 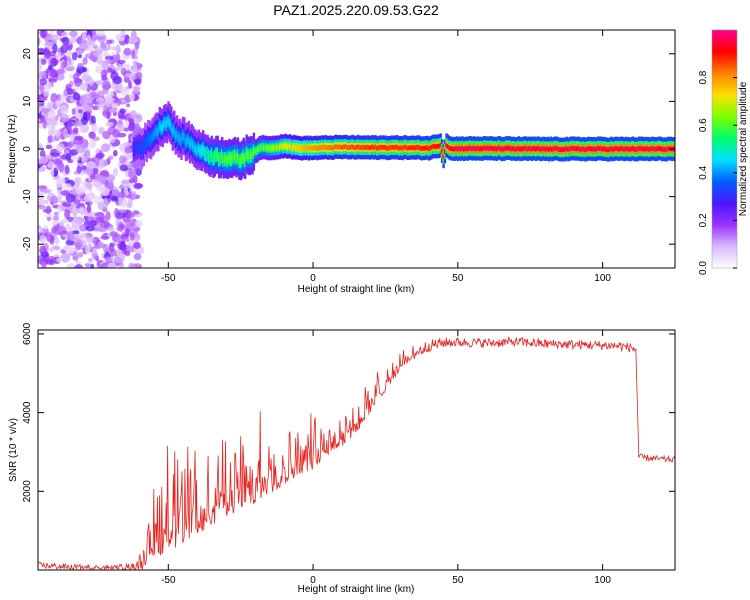 I want to click on y-tick-label: -20, so click(x=27, y=244).